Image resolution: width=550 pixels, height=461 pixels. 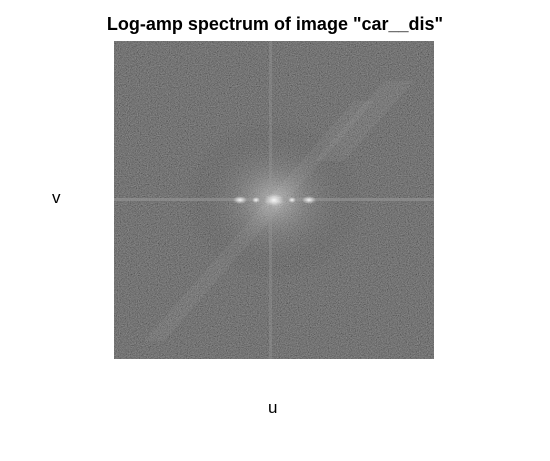 What do you see at coordinates (56, 197) in the screenshot?
I see `y-axis-label: v` at bounding box center [56, 197].